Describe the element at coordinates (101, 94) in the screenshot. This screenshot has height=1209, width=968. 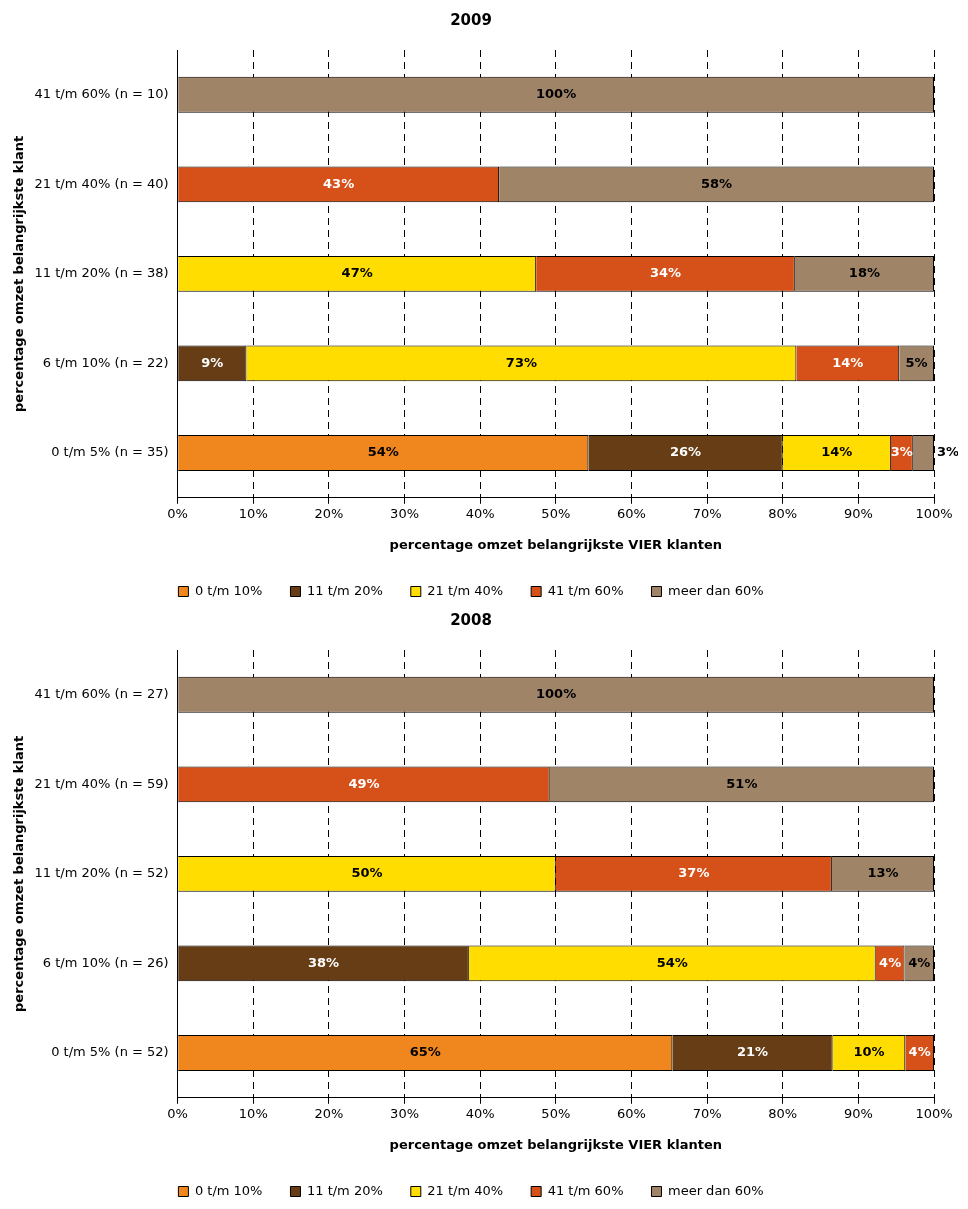
I see `y-tick-label: 41 t/m 60% (n = 10)` at that location.